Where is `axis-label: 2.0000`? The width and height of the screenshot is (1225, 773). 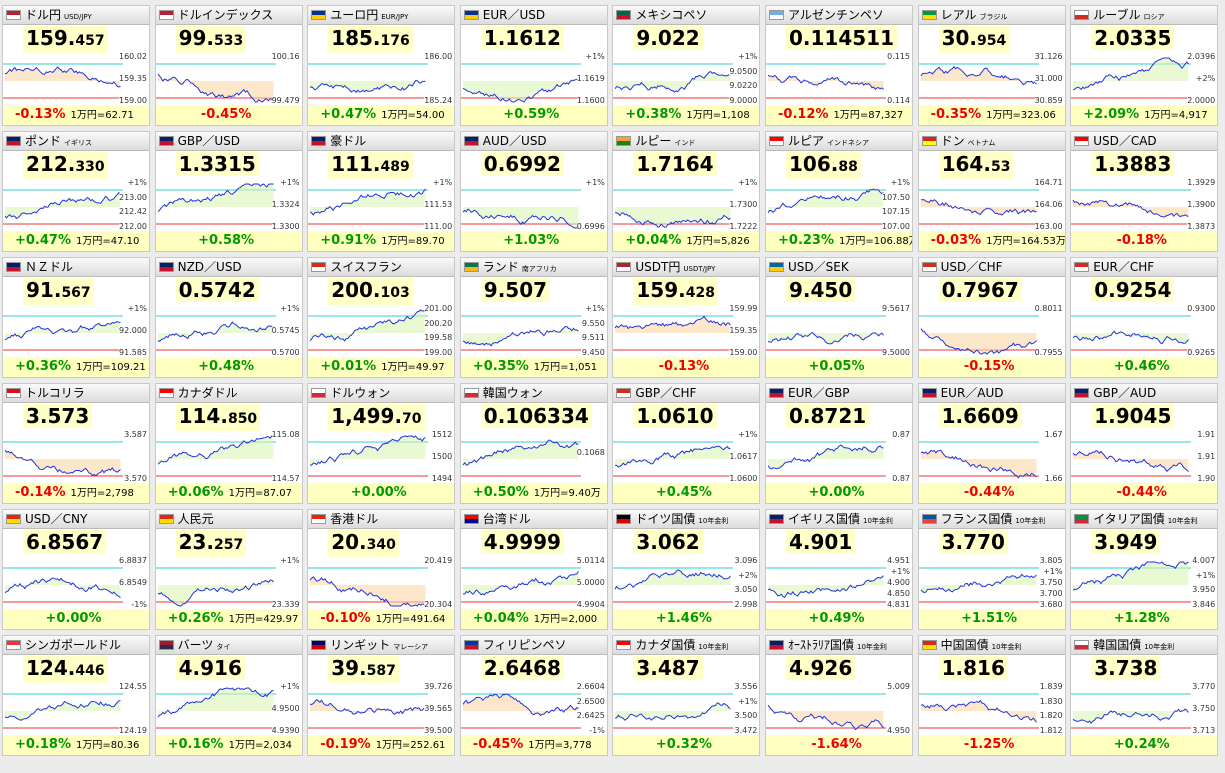
axis-label: 2.0000 is located at coordinates (1201, 100).